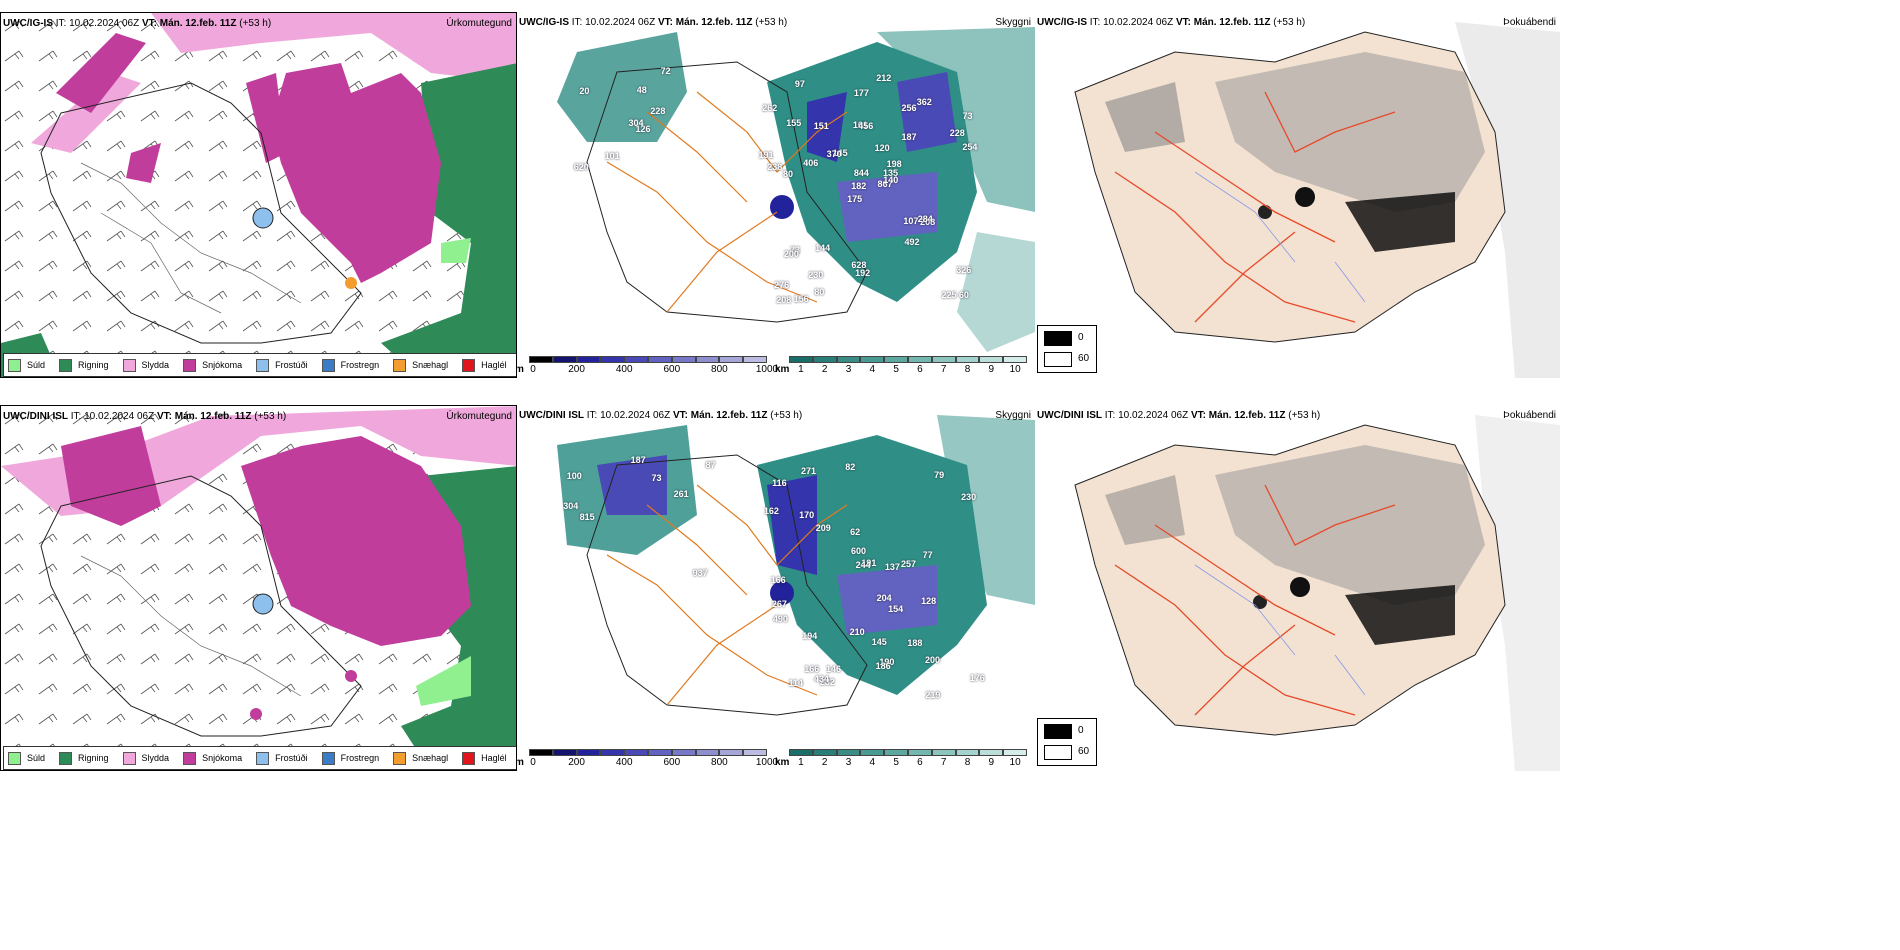  Describe the element at coordinates (796, 682) in the screenshot. I see `visibility-value-label: 114` at that location.